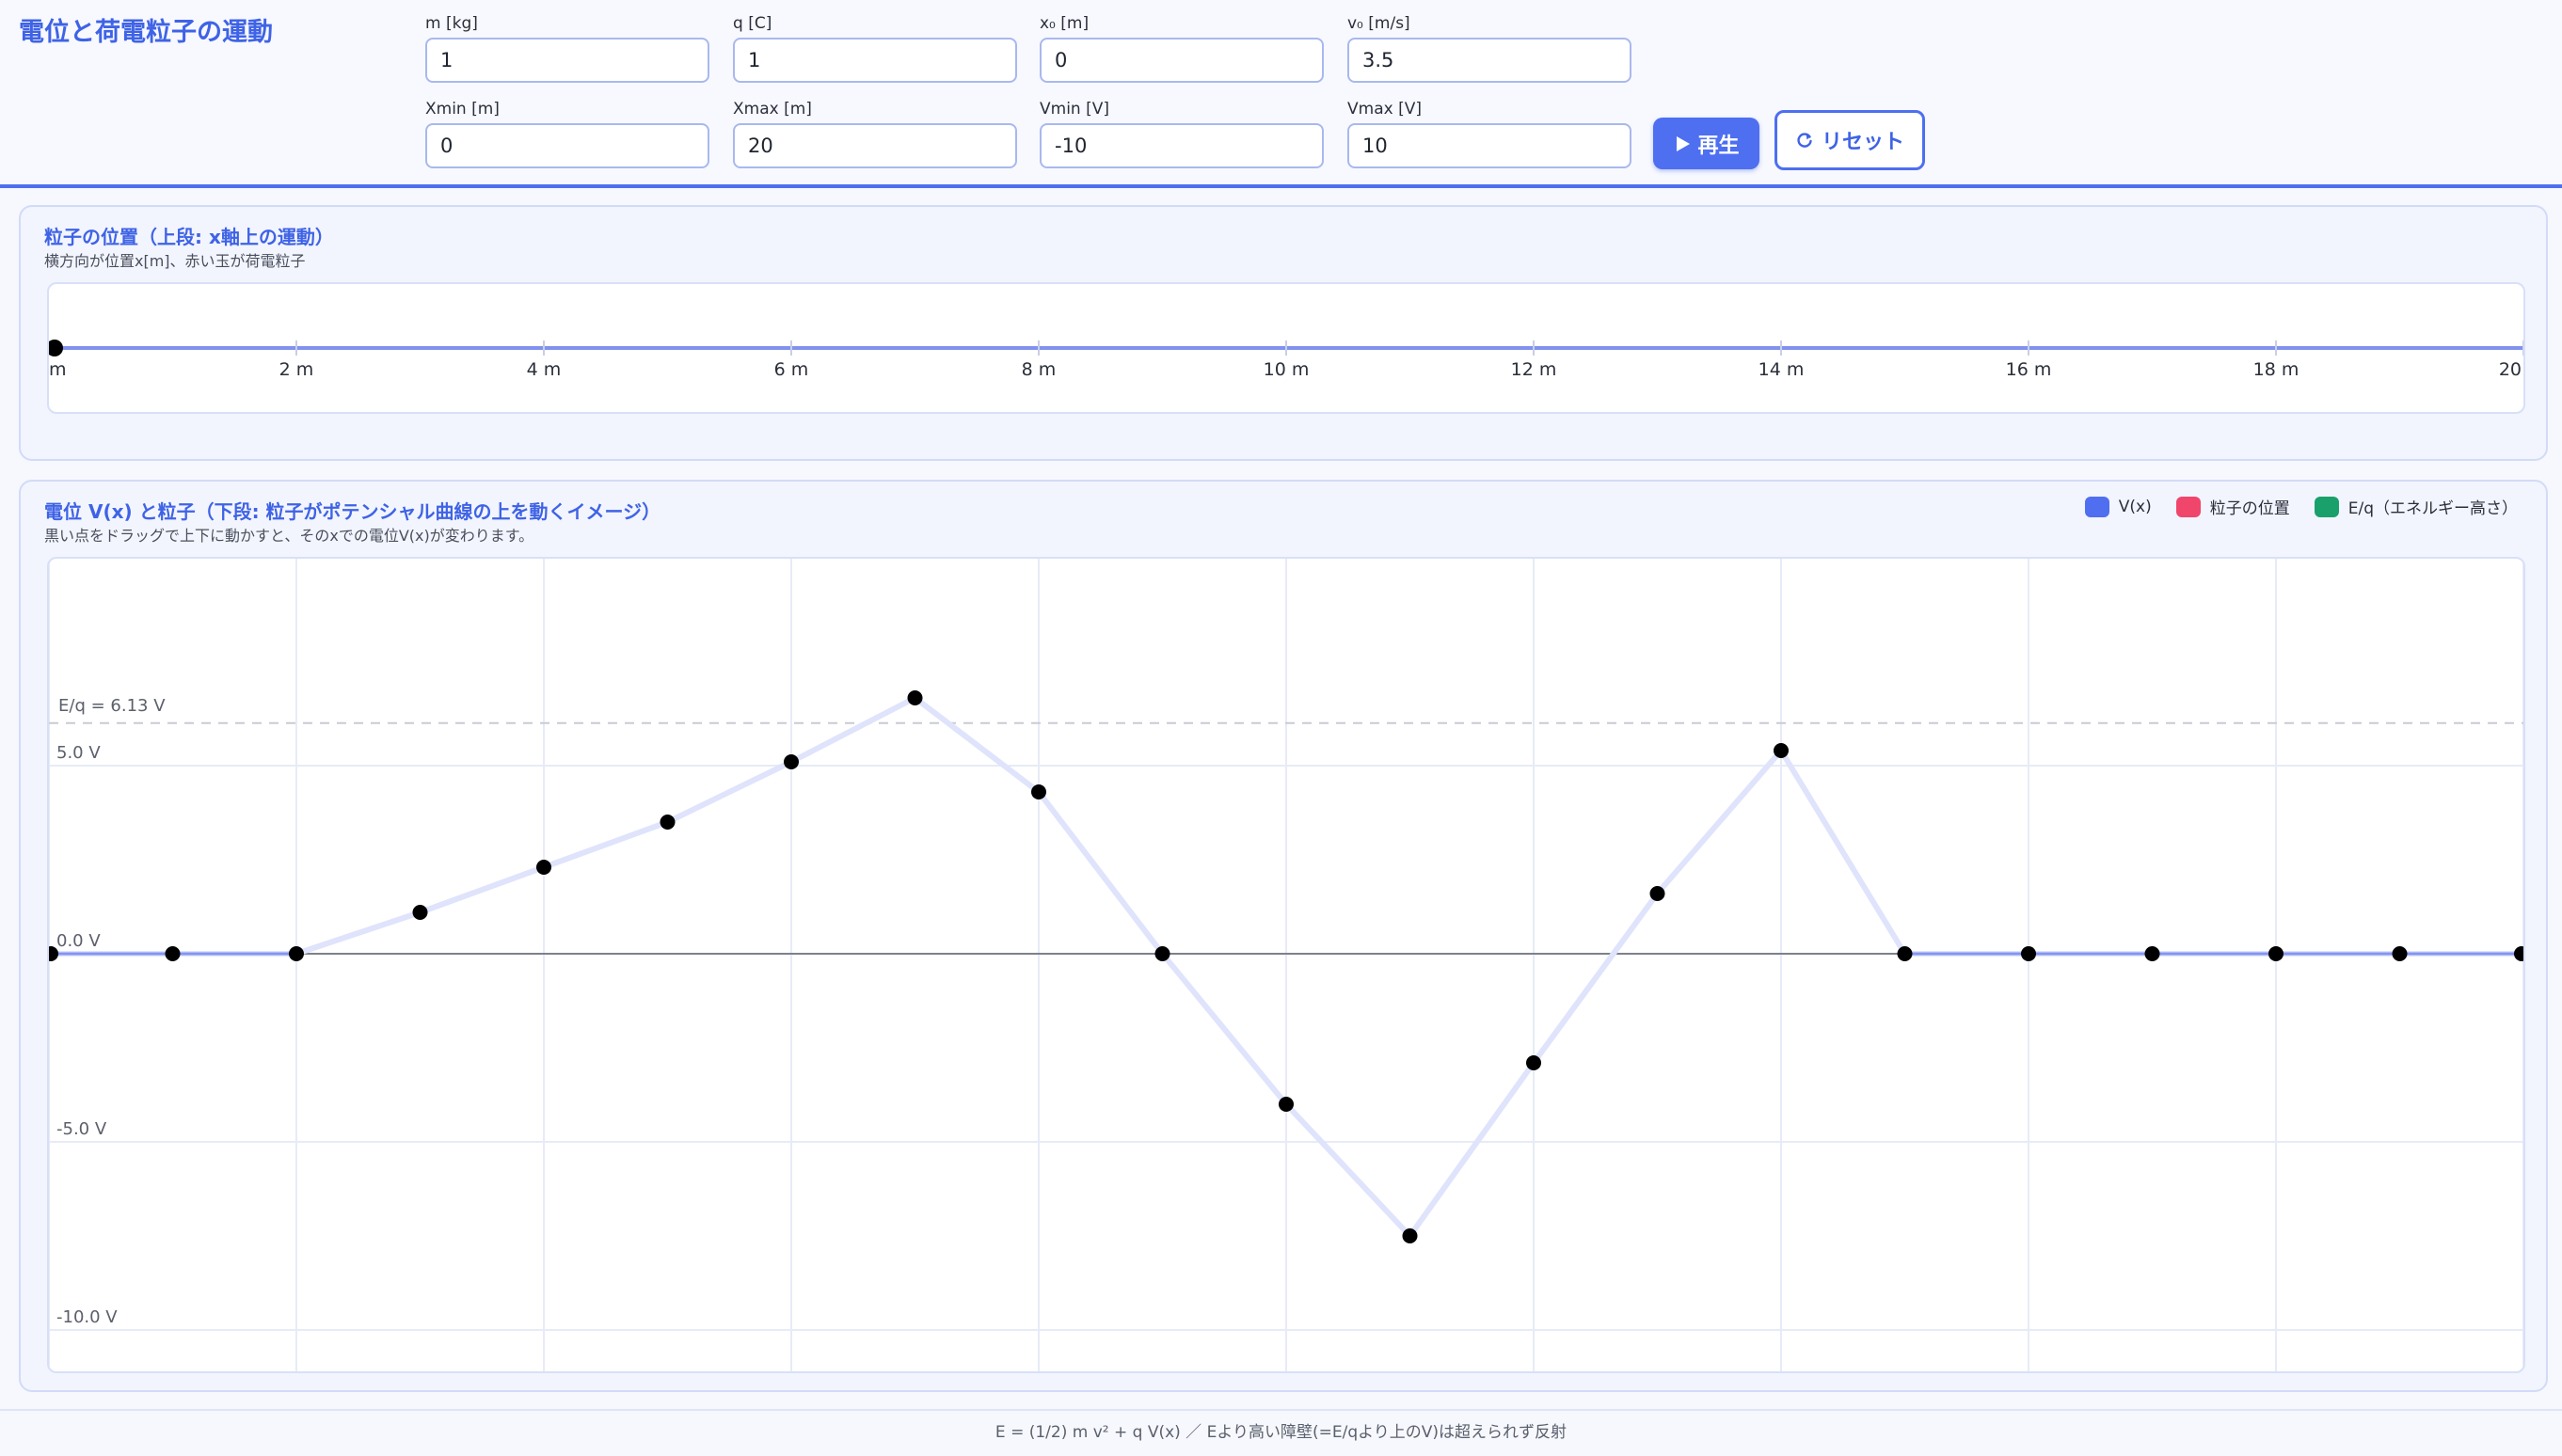 The image size is (2562, 1456). What do you see at coordinates (2029, 369) in the screenshot?
I see `x-tick-label: 16 m` at bounding box center [2029, 369].